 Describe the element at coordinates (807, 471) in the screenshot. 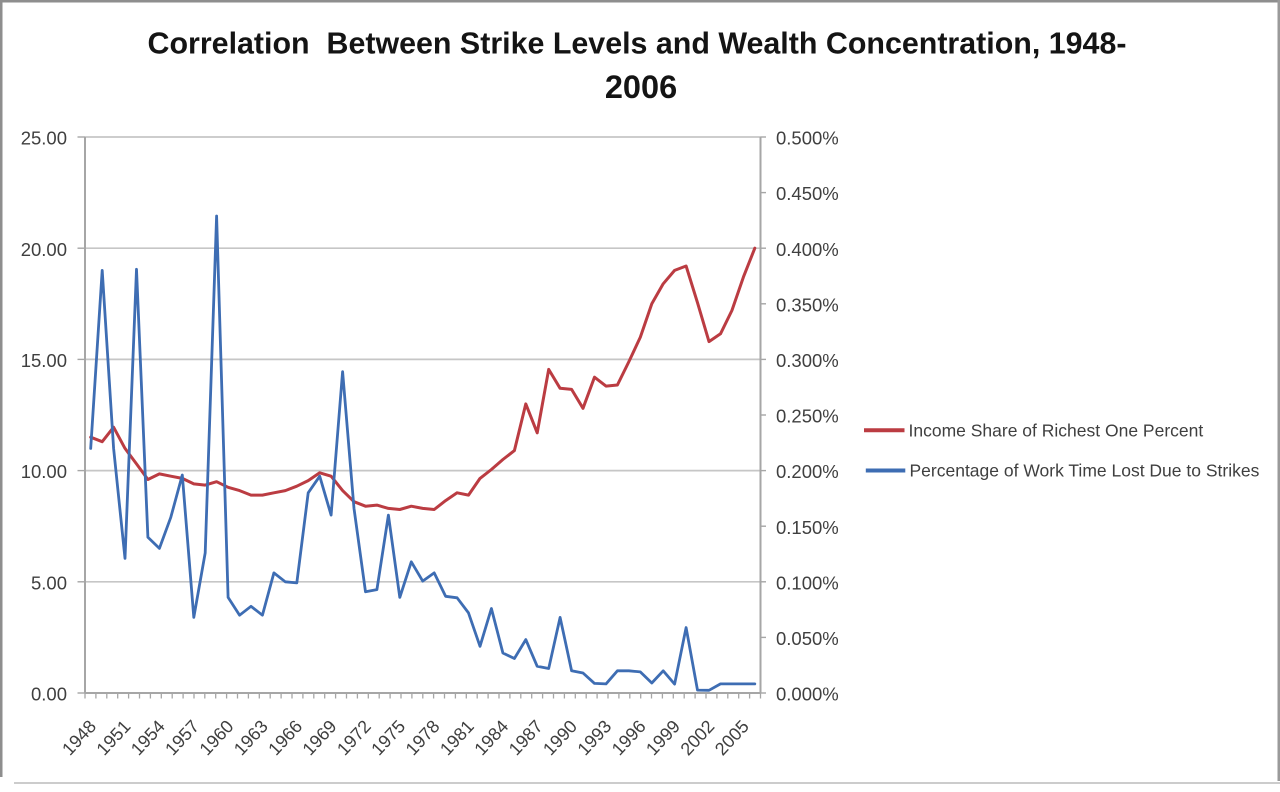

I see `svg-text: 0.200%` at that location.